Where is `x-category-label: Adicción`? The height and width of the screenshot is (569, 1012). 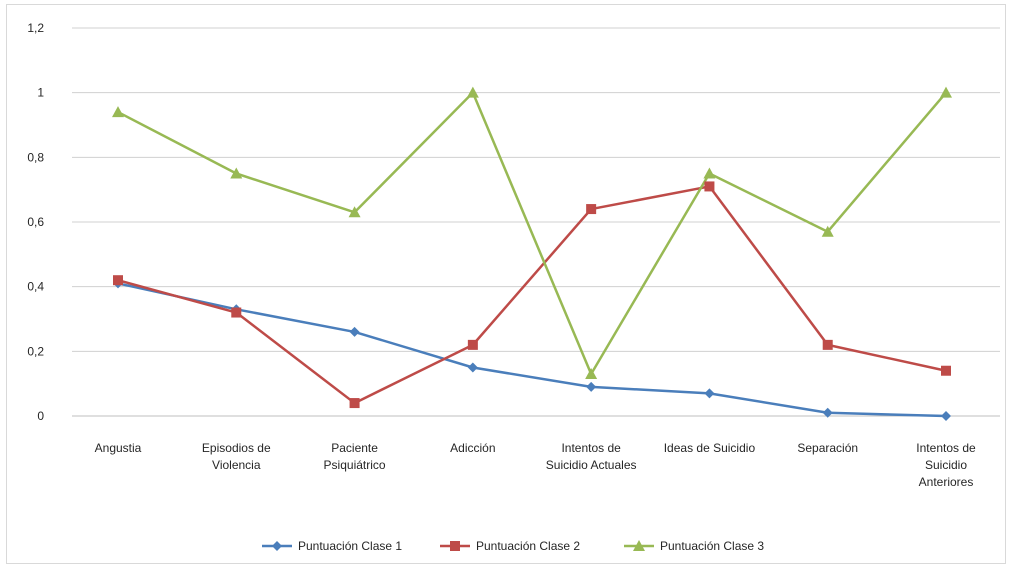
x-category-label: Adicción is located at coordinates (472, 448).